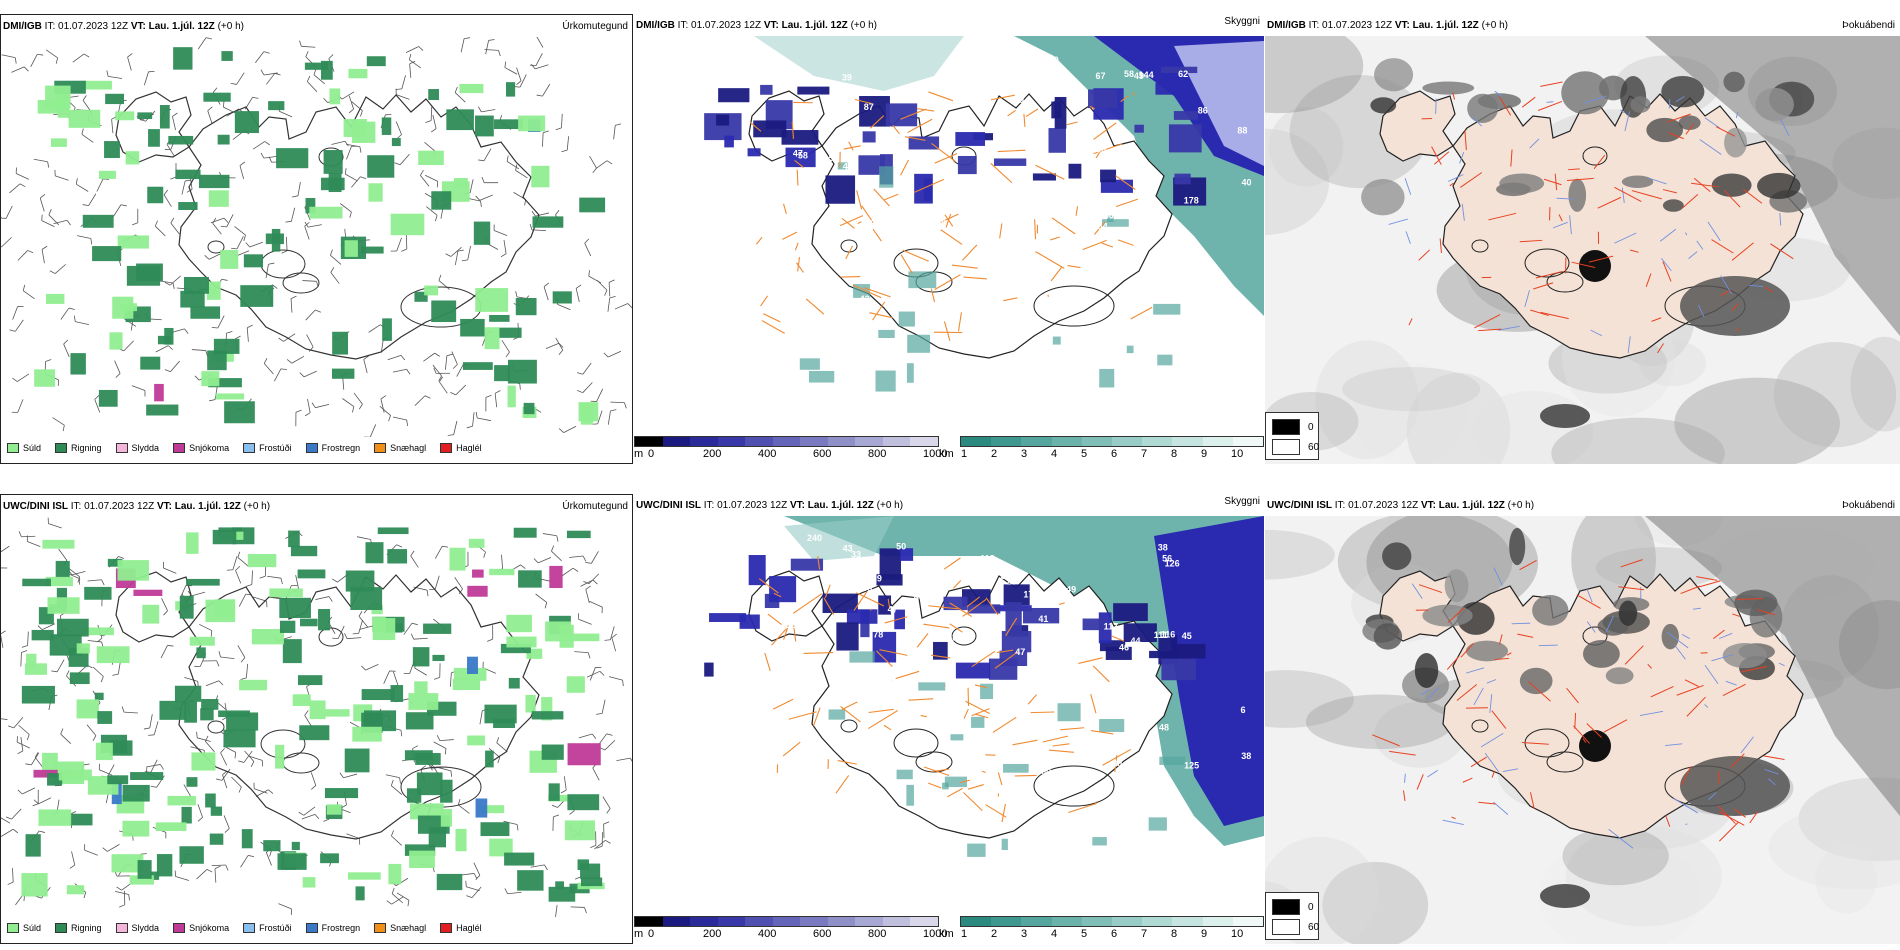 This screenshot has width=1900, height=950. What do you see at coordinates (316, 717) in the screenshot?
I see `precip-map` at bounding box center [316, 717].